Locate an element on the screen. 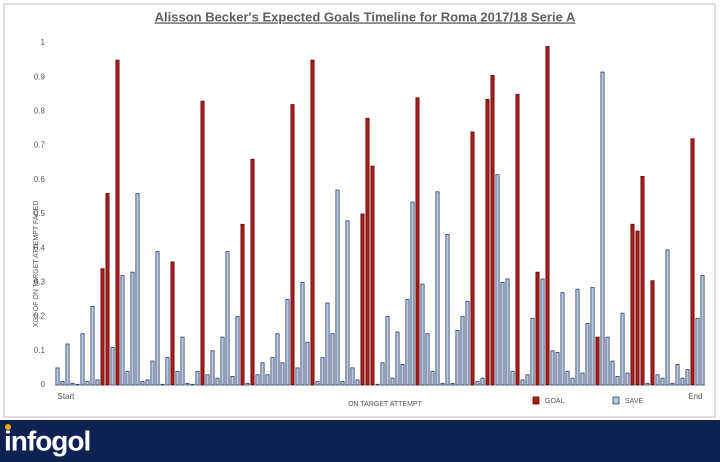  y-tick-label: 0 is located at coordinates (43, 384).